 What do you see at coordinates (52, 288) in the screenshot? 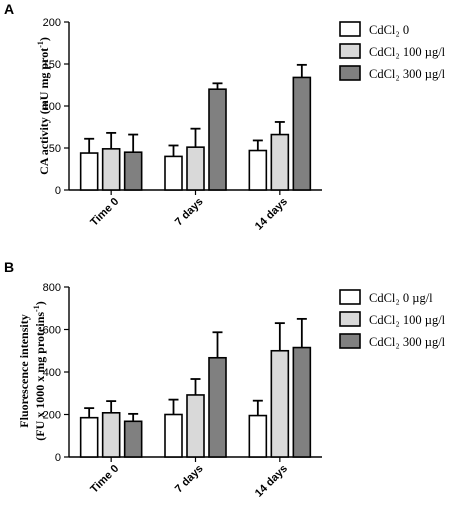
I see `y-tick-label: 800` at bounding box center [52, 288].